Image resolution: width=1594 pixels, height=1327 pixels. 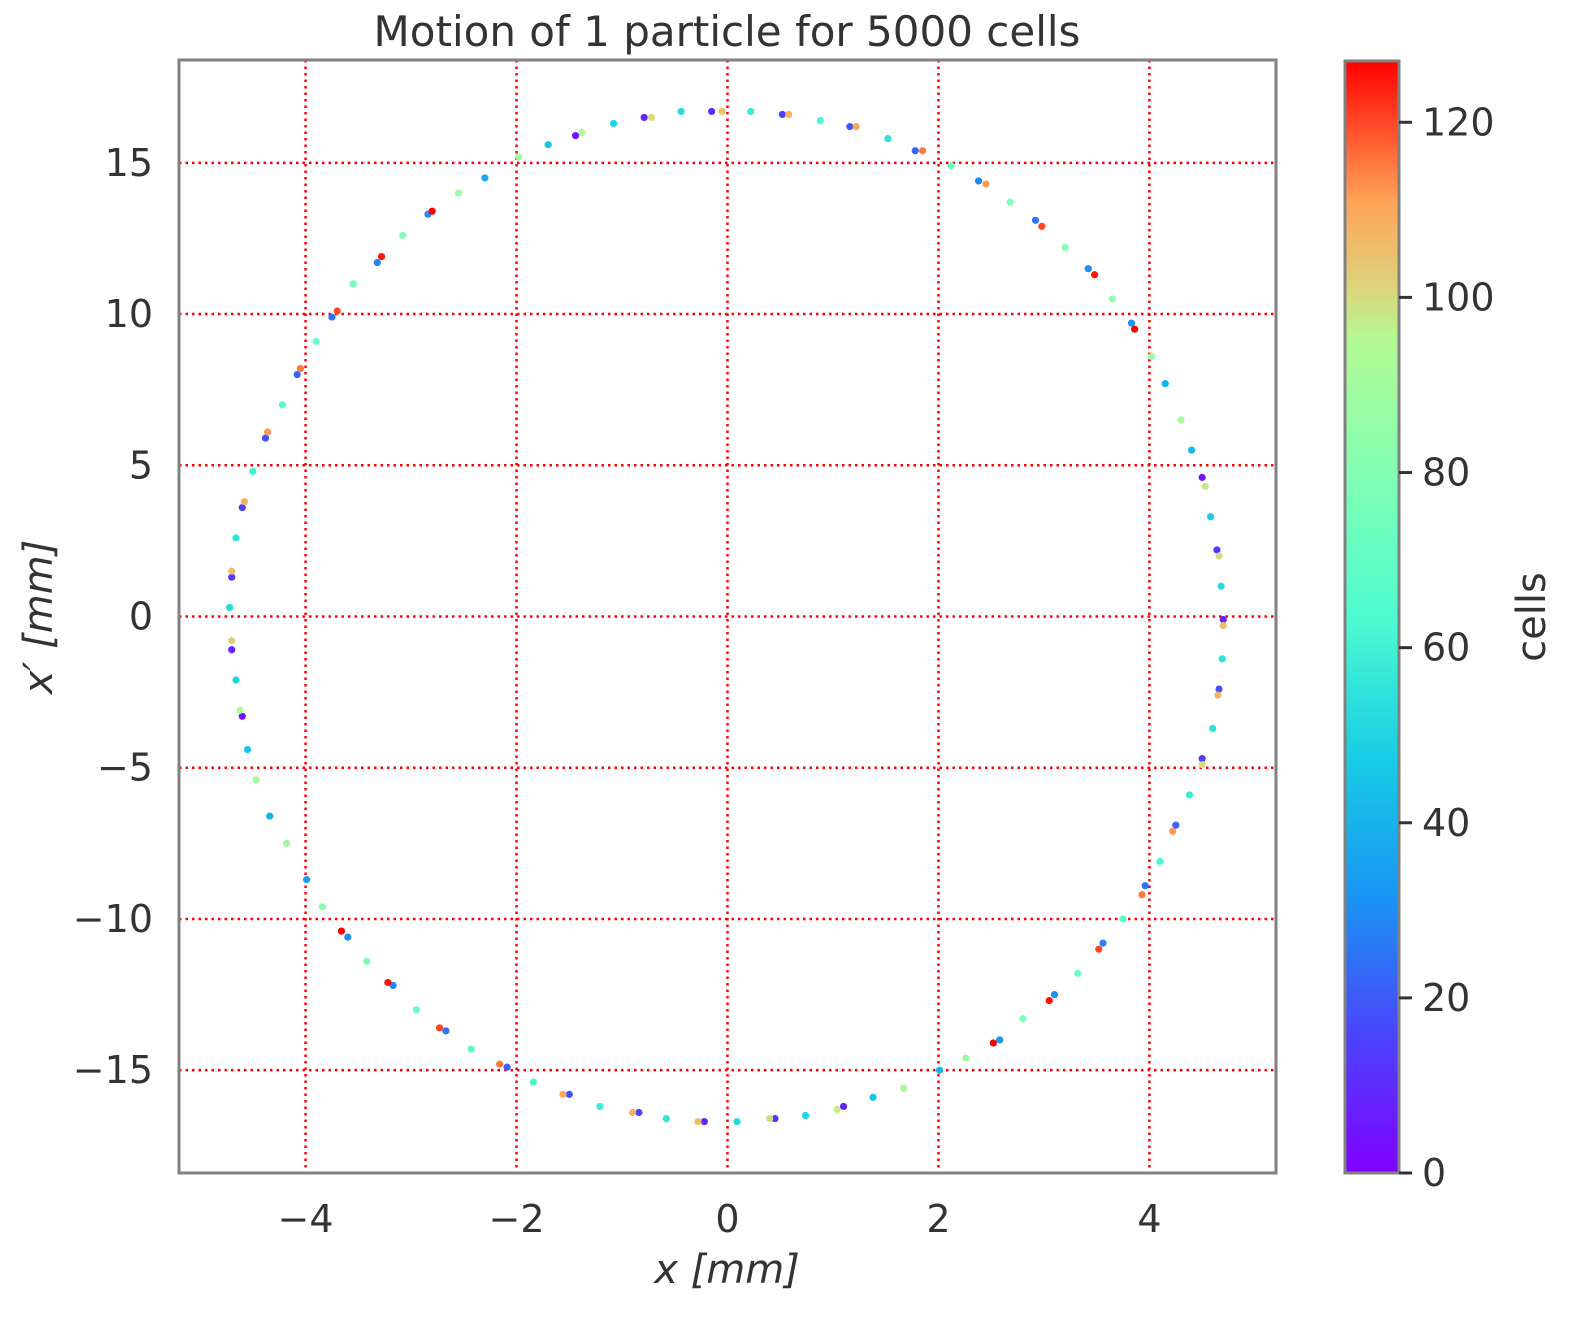 What do you see at coordinates (141, 465) in the screenshot?
I see `y-tick-label: 5` at bounding box center [141, 465].